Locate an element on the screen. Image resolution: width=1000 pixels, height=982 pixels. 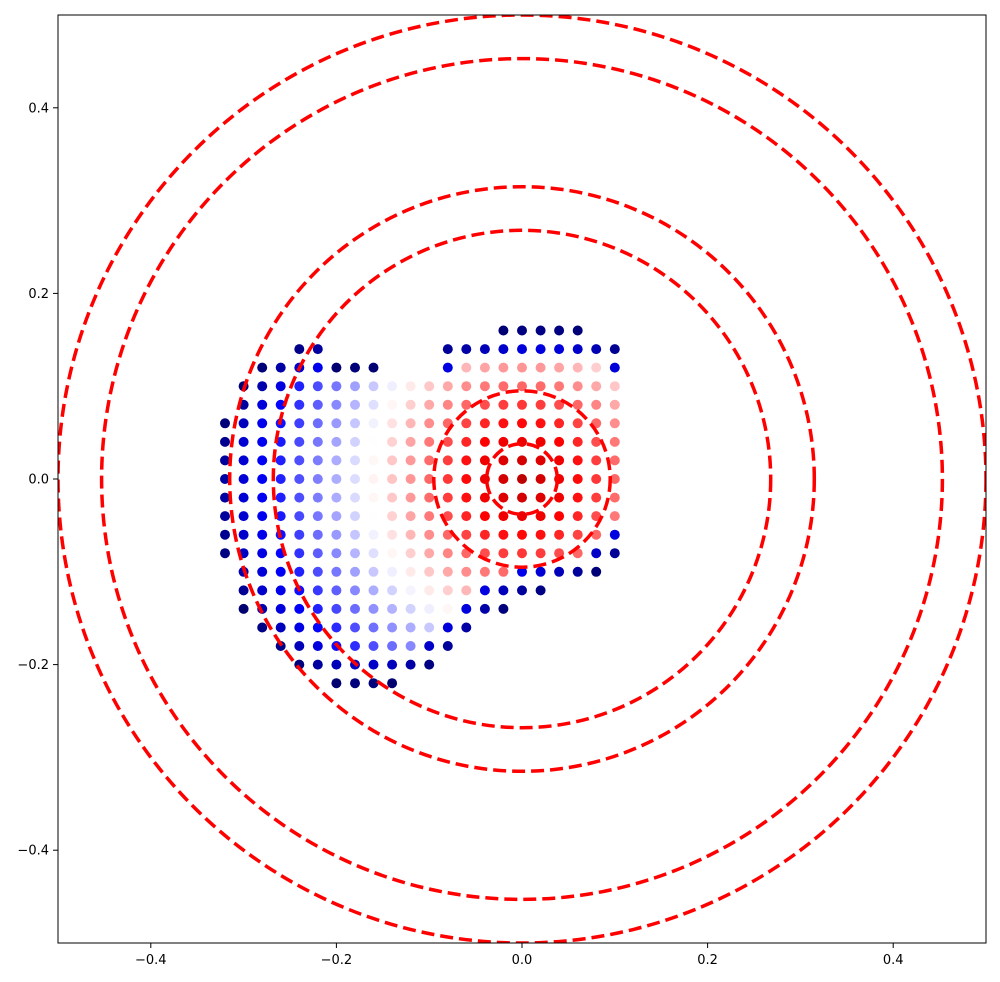
y-axis: −0.4 −0.2 0.0 0.2 0.4 is located at coordinates (37, 480).